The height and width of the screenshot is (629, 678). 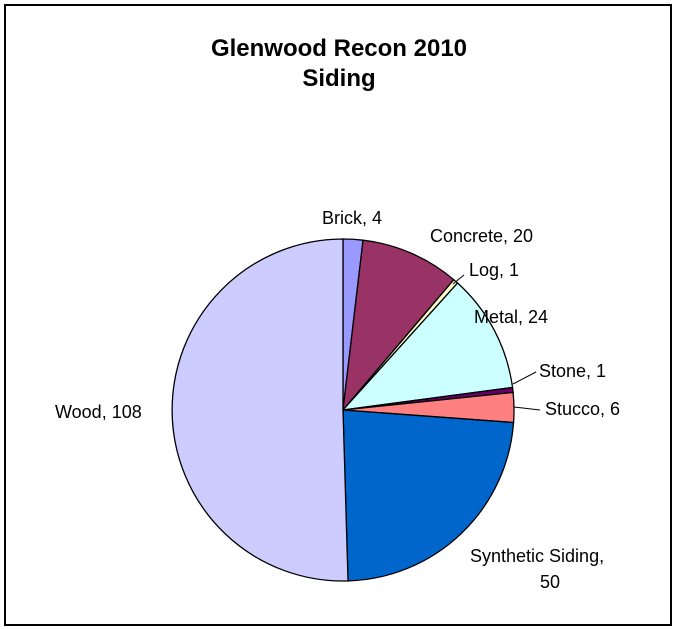 What do you see at coordinates (339, 78) in the screenshot?
I see `chart-subtitle: Siding` at bounding box center [339, 78].